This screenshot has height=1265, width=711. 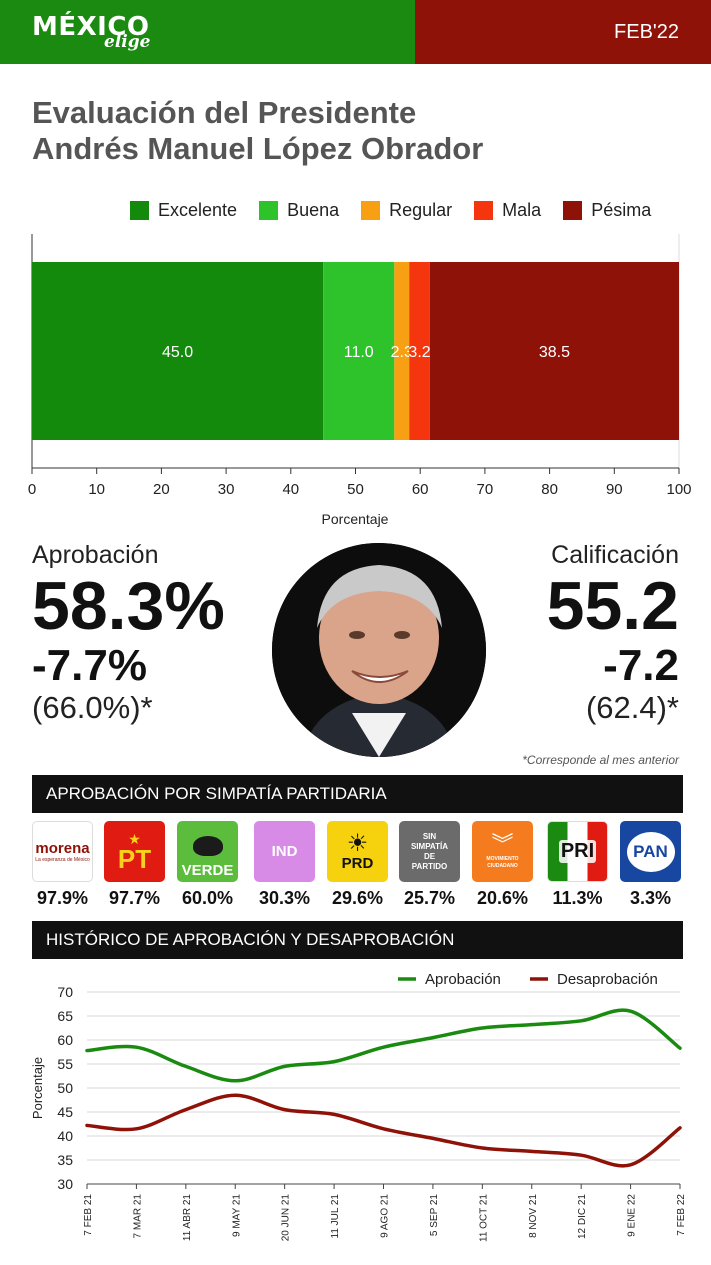 What do you see at coordinates (429, 856) in the screenshot?
I see `sin-simpatia-text-3: DE` at bounding box center [429, 856].